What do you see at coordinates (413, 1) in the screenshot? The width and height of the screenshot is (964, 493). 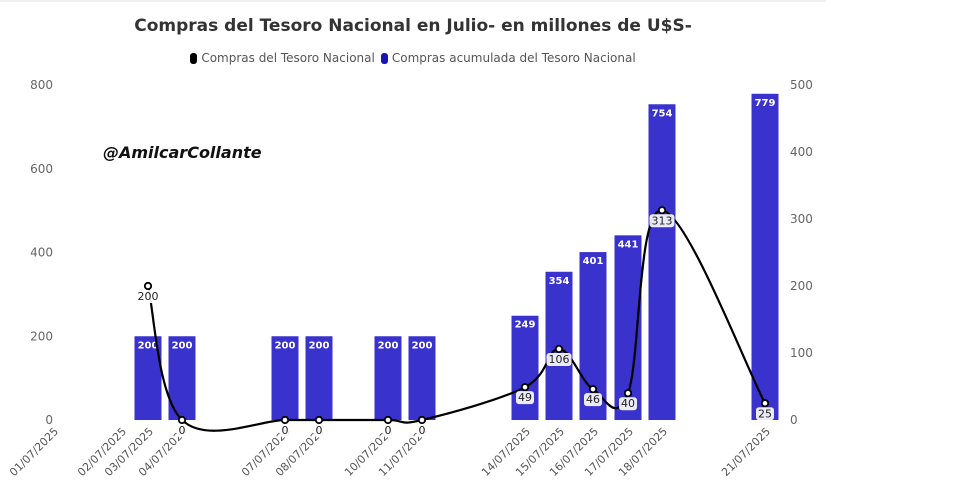 I see `top-divider` at bounding box center [413, 1].